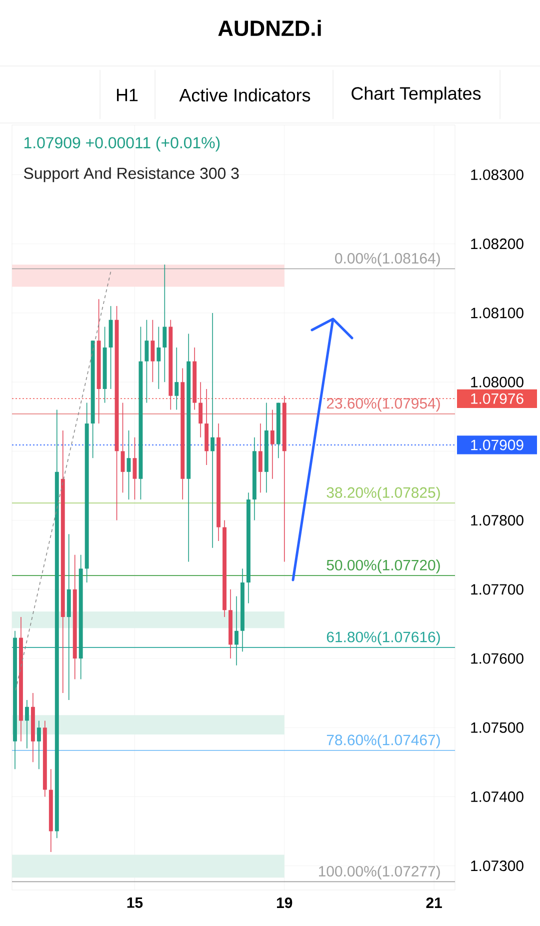  Describe the element at coordinates (497, 866) in the screenshot. I see `y-tick-label: 1.07300` at that location.